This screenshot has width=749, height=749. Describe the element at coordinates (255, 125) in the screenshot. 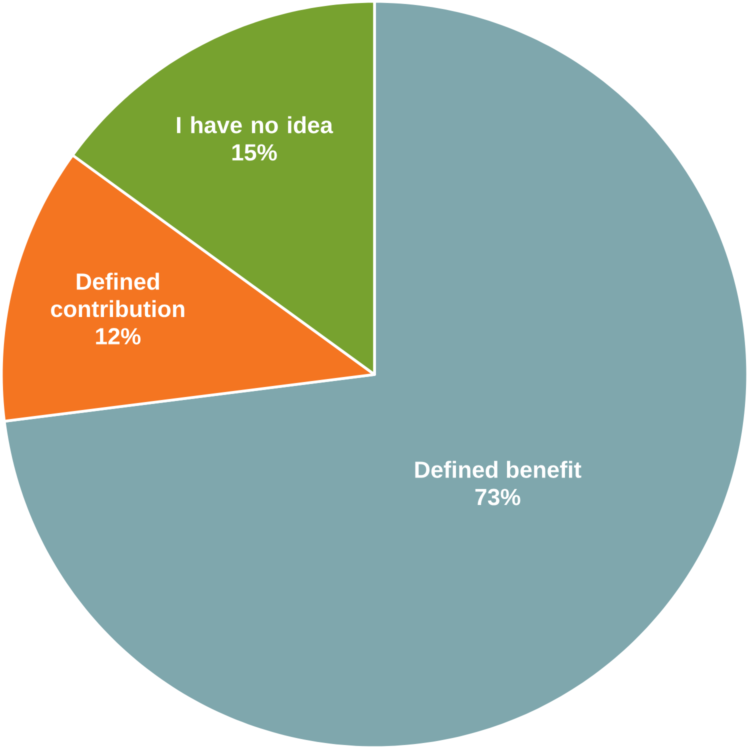

I see `slice-label: I have no idea` at that location.